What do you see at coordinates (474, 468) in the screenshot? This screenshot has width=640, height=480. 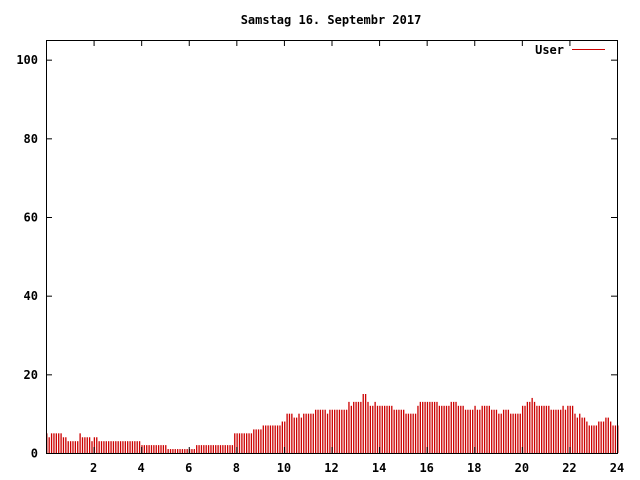 I see `x-tick-label: 18` at bounding box center [474, 468].